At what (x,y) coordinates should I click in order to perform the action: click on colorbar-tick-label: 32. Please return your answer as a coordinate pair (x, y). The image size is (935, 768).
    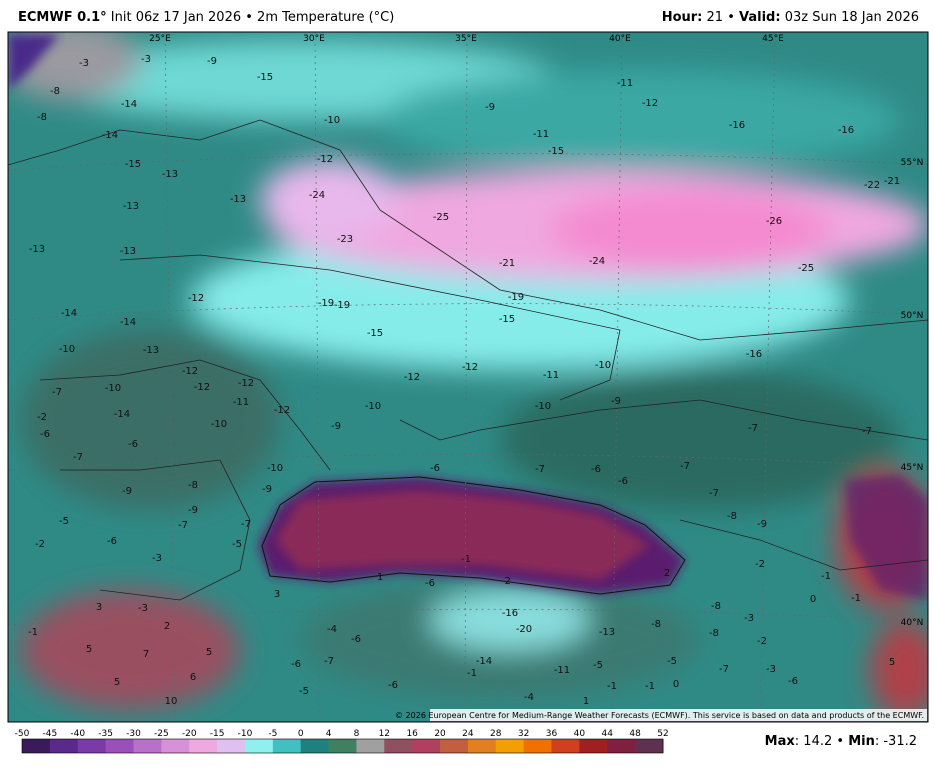
    Looking at the image, I should click on (523, 734).